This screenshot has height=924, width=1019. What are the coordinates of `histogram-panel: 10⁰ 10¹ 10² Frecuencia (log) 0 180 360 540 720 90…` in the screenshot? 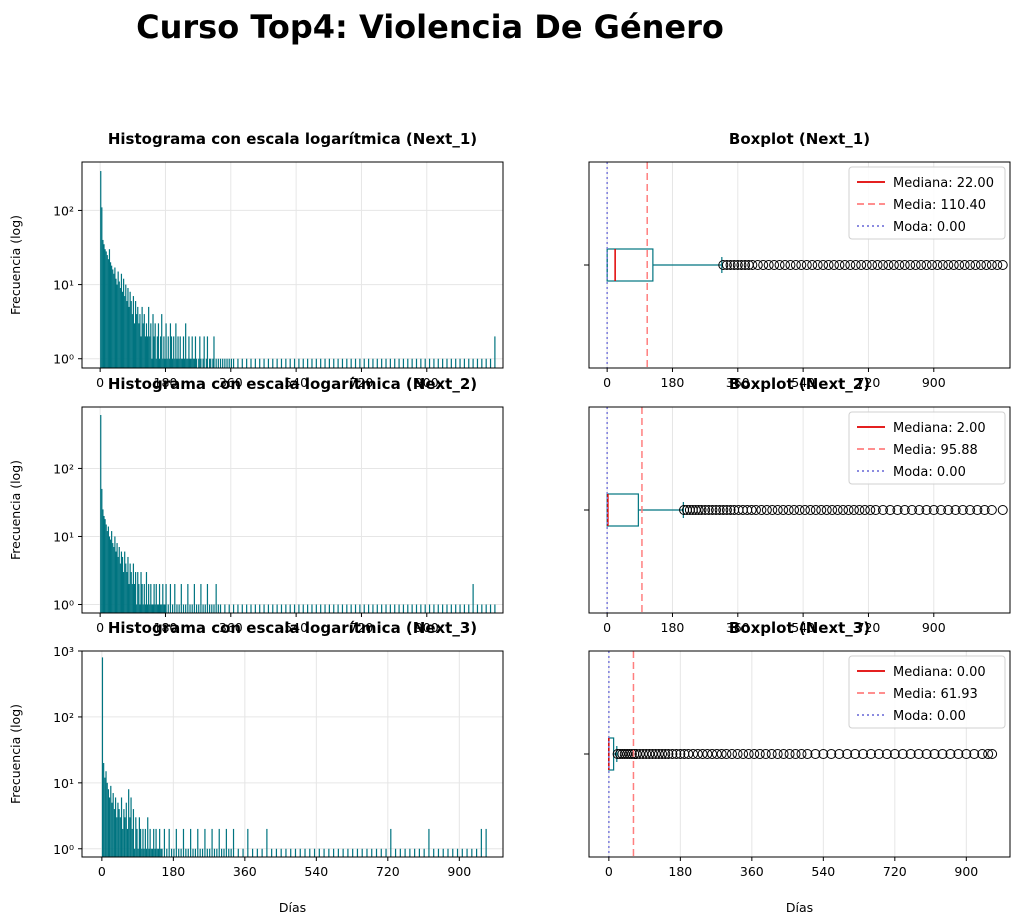 It's located at (256, 505).